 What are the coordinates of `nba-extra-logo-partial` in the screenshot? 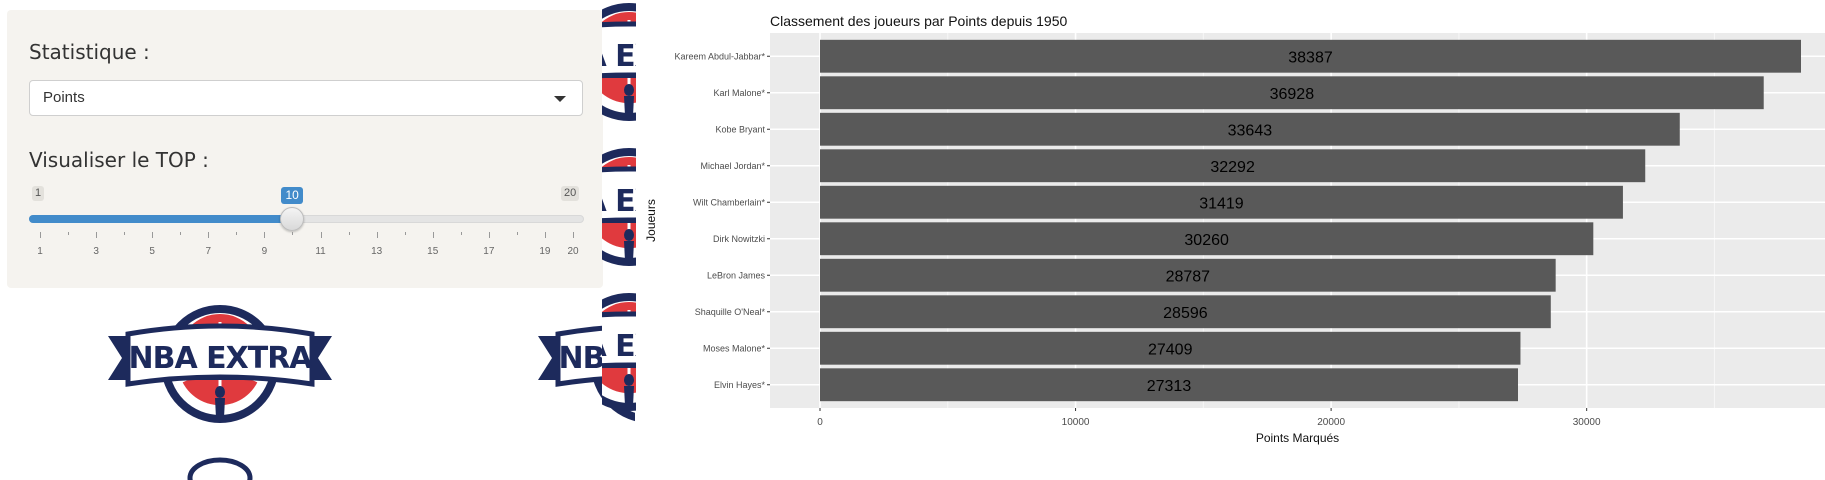 It's located at (220, 468).